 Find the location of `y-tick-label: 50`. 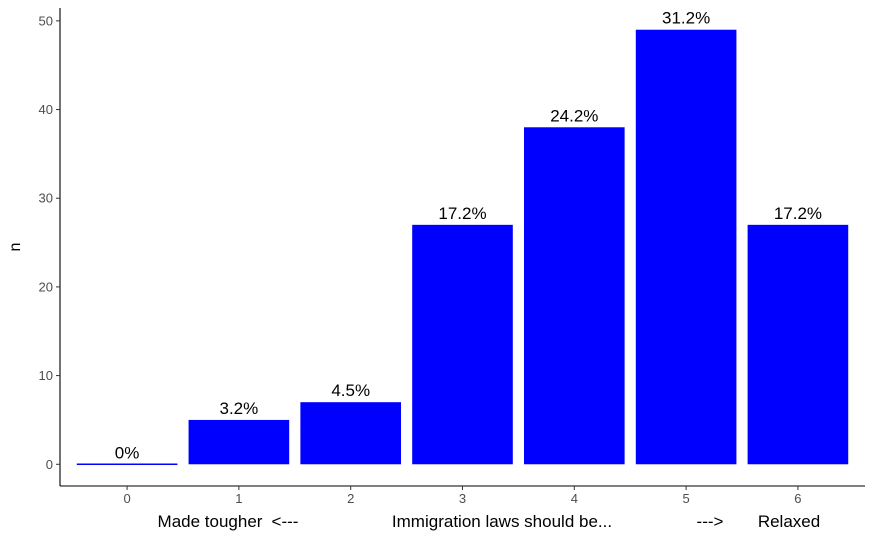

y-tick-label: 50 is located at coordinates (46, 20).